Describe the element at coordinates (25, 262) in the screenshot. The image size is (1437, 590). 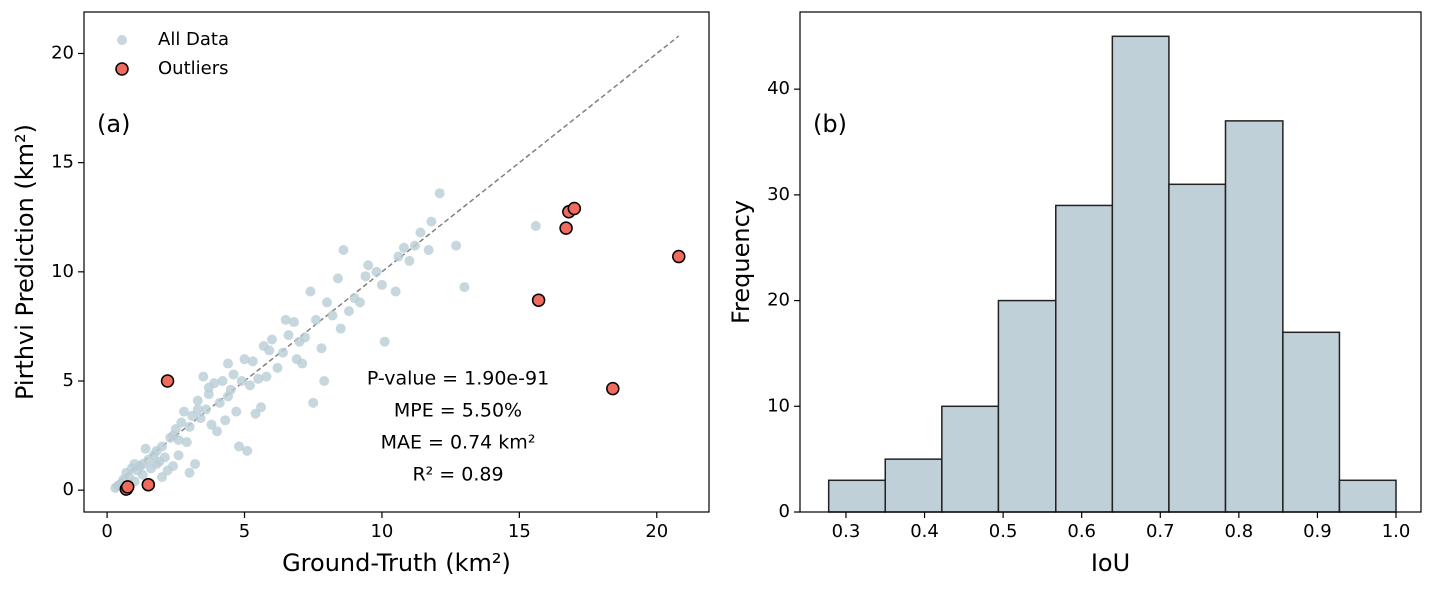
I see `y-axis-label: Pirthvi Prediction (km²)` at that location.